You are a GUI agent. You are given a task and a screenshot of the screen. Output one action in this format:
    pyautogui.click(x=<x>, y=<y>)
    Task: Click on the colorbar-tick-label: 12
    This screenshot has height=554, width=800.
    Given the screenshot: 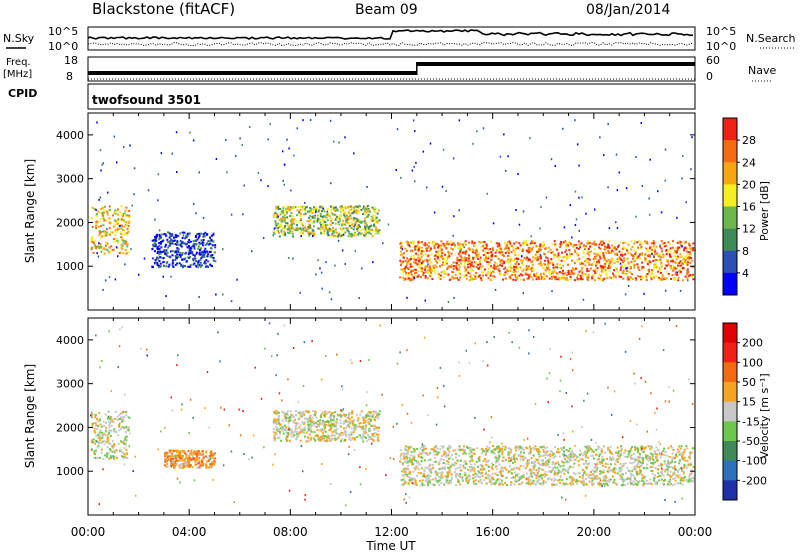 What is the action you would take?
    pyautogui.click(x=749, y=229)
    